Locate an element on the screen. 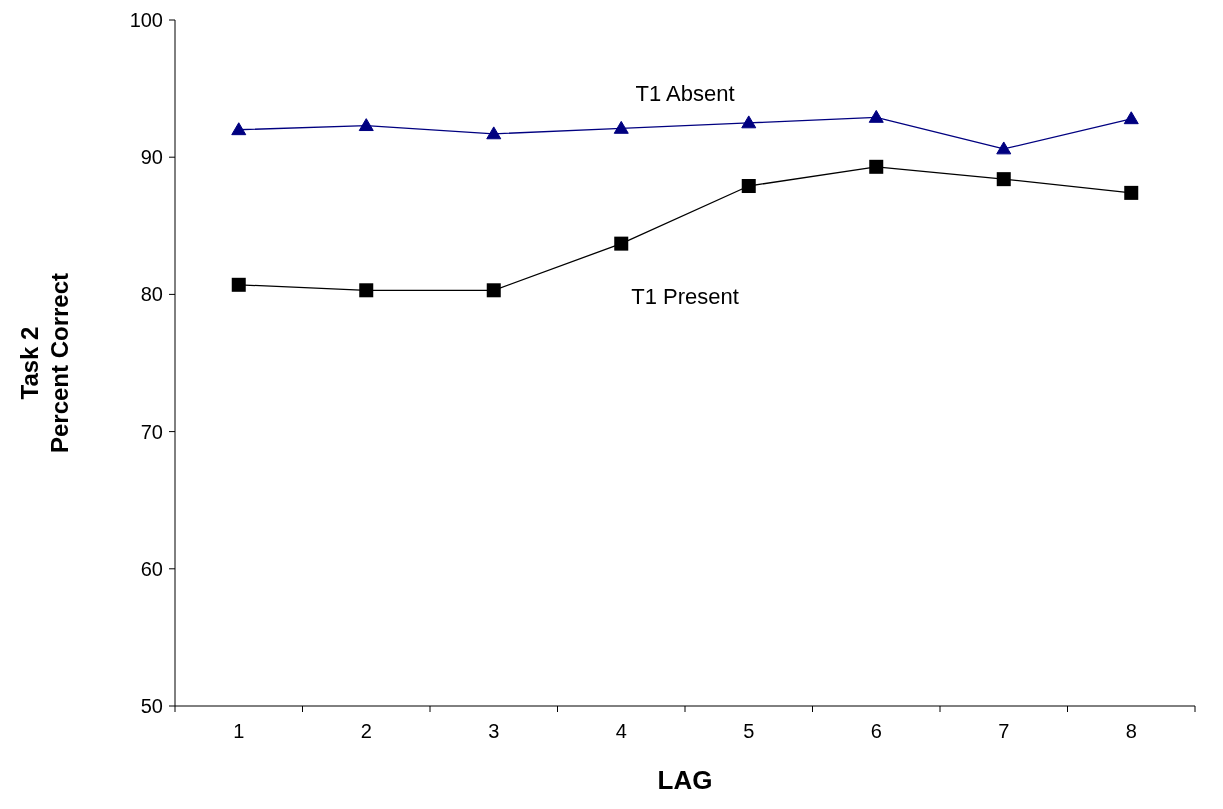 The height and width of the screenshot is (809, 1223). x-tick-label: 6 is located at coordinates (876, 731).